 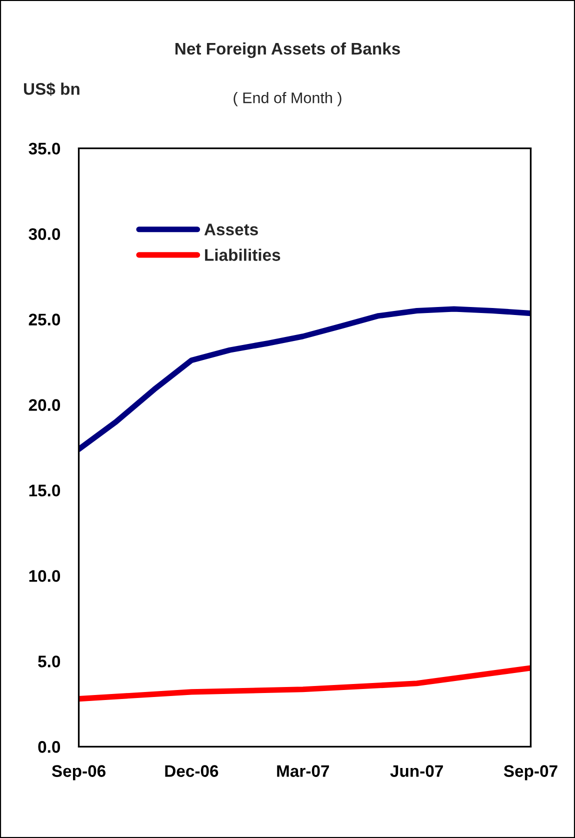 What do you see at coordinates (288, 99) in the screenshot?
I see `chart-subtitle: ( End of Month )` at bounding box center [288, 99].